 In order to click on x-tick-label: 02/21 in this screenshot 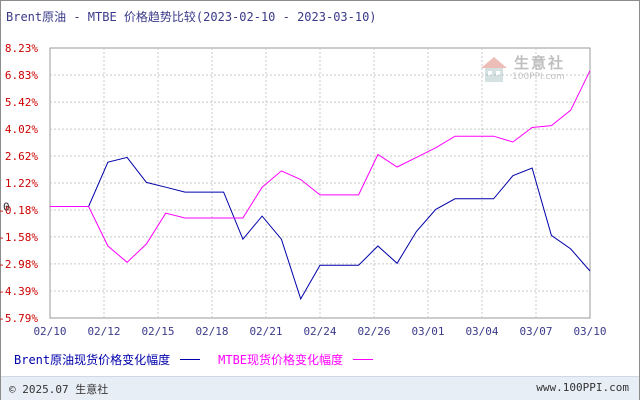, I will do `click(265, 331)`.